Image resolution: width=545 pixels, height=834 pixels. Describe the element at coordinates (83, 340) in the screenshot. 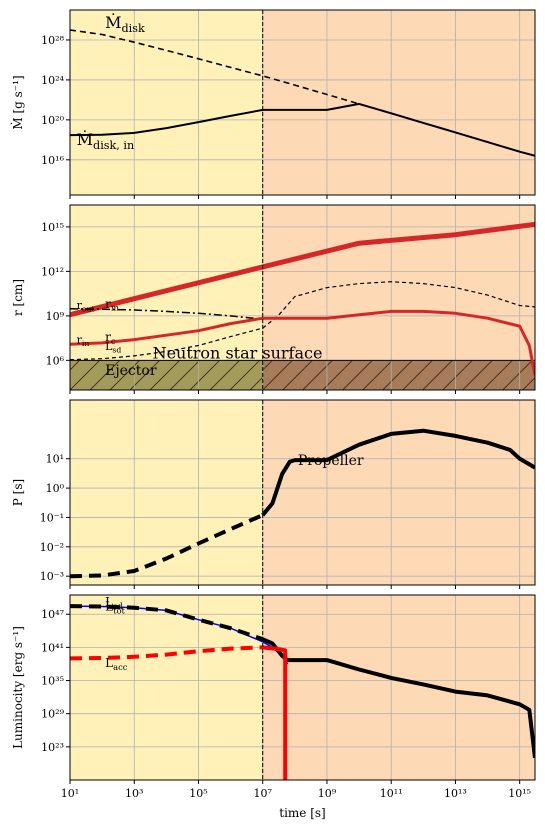

I see `annotation-3: rin` at that location.